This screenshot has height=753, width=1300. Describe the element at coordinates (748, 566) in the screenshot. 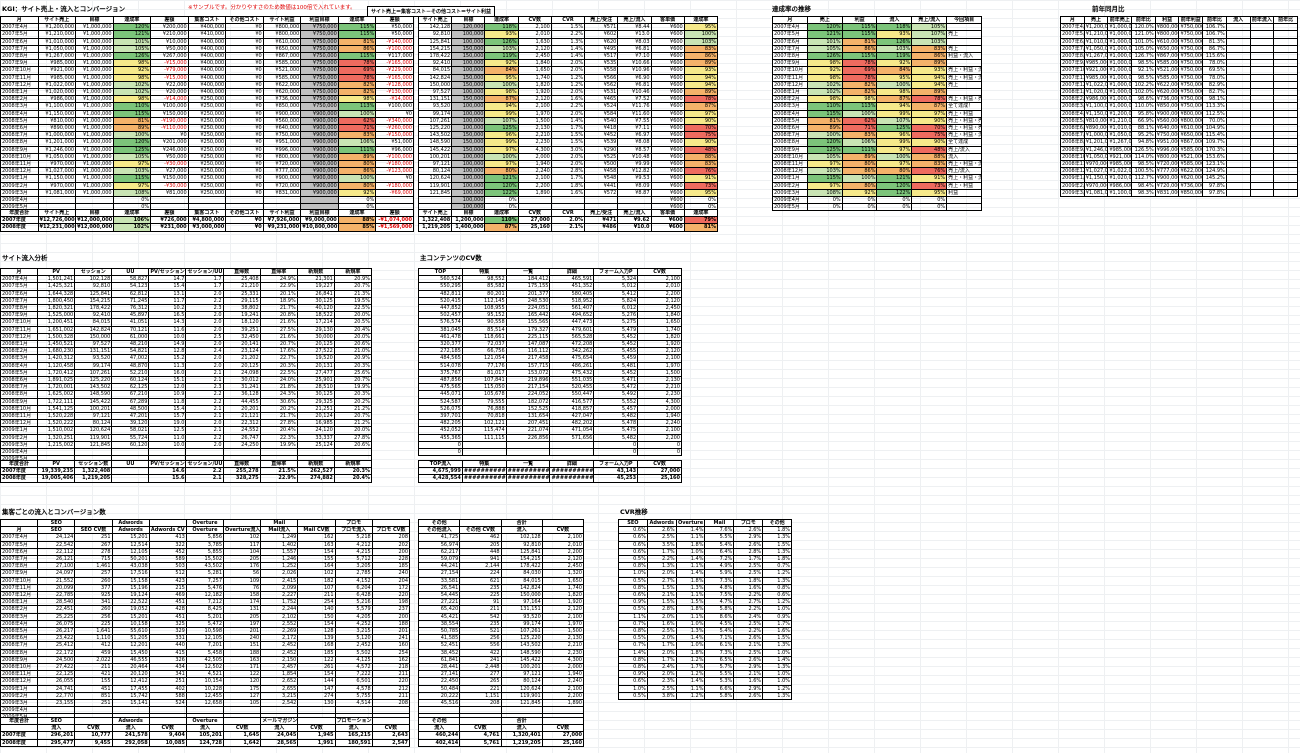

I see `table-cell: 2.5%` at that location.